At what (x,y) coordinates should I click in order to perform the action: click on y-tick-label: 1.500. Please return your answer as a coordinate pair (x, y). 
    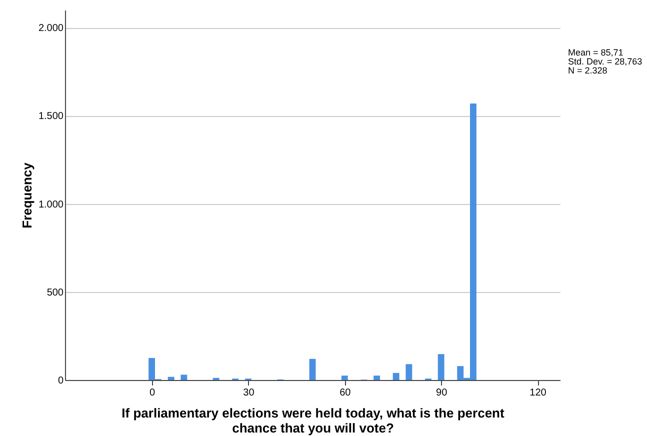
    Looking at the image, I should click on (51, 116).